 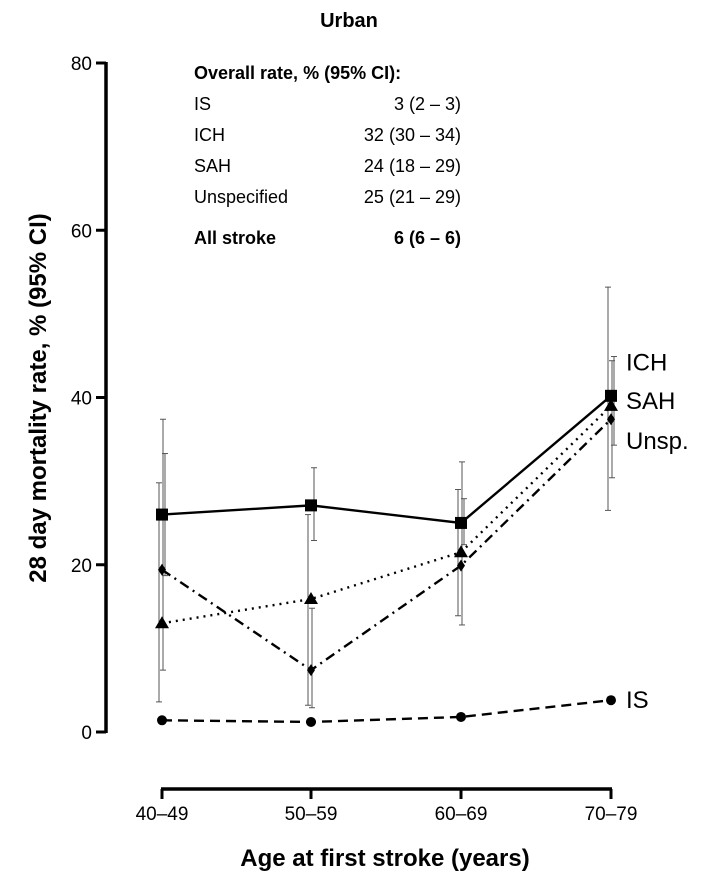 What do you see at coordinates (81, 231) in the screenshot?
I see `y-tick-label: 60` at bounding box center [81, 231].